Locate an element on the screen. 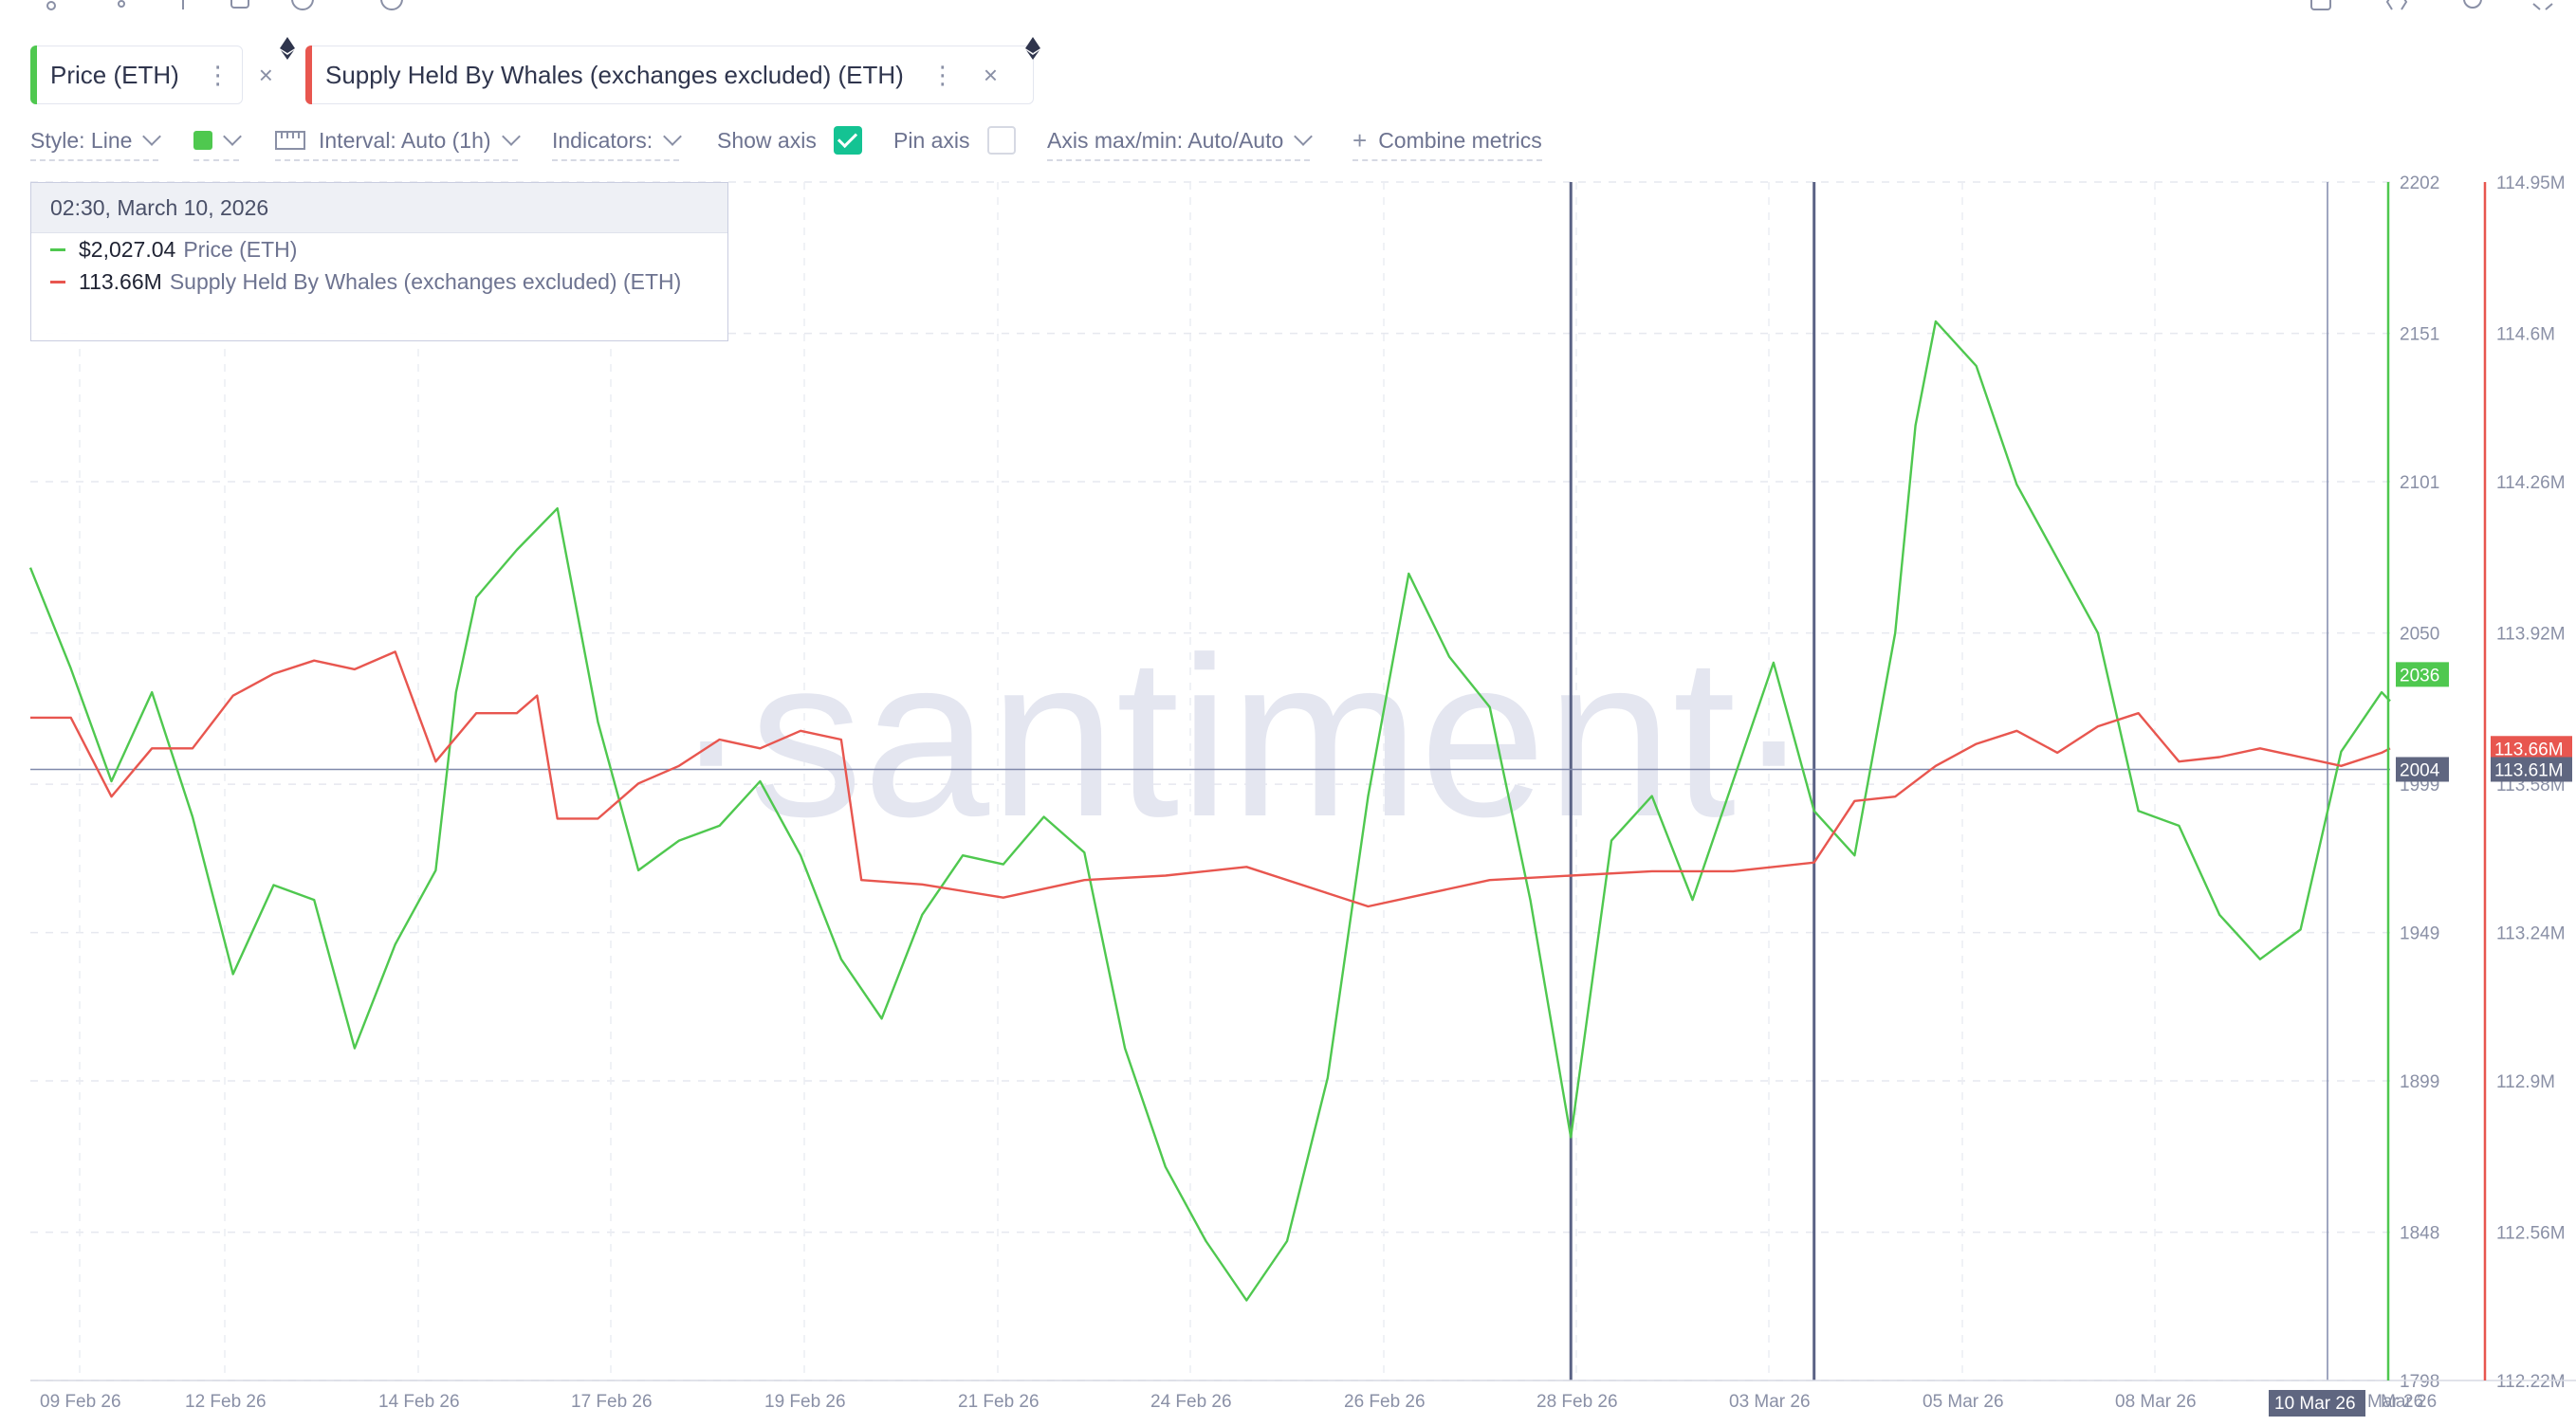  supply-tick-label: 114.95M is located at coordinates (2531, 183).